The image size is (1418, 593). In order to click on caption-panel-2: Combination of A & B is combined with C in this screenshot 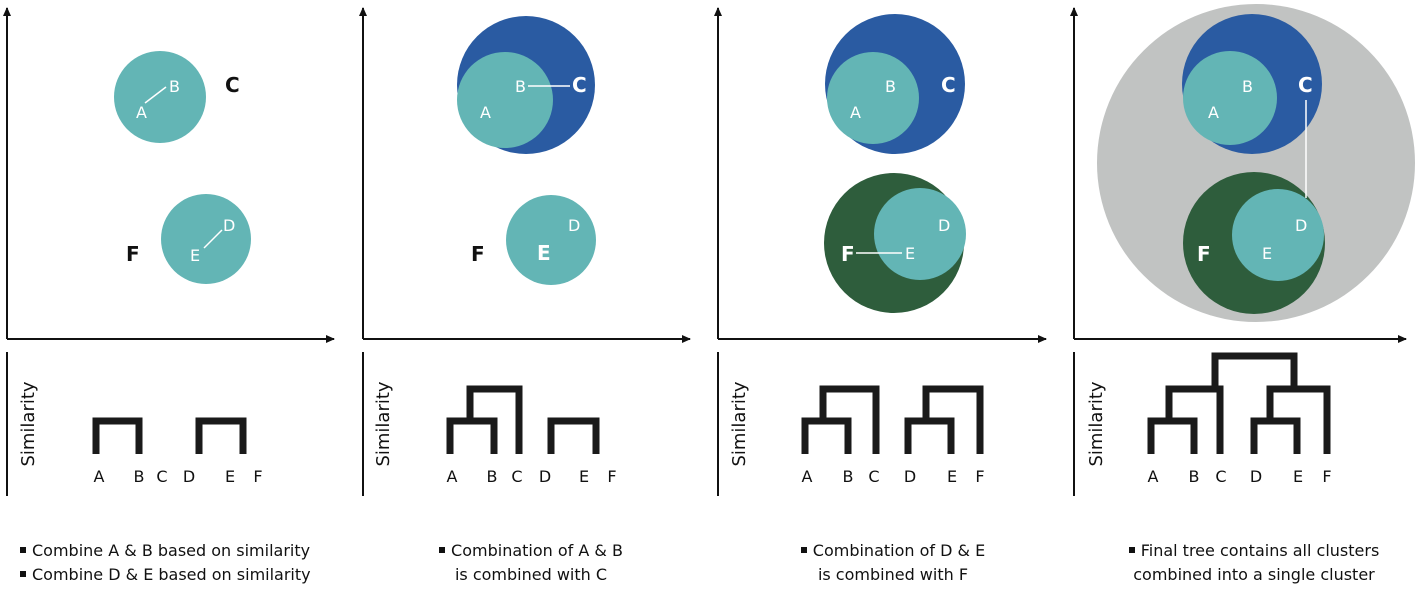, I will do `click(531, 563)`.